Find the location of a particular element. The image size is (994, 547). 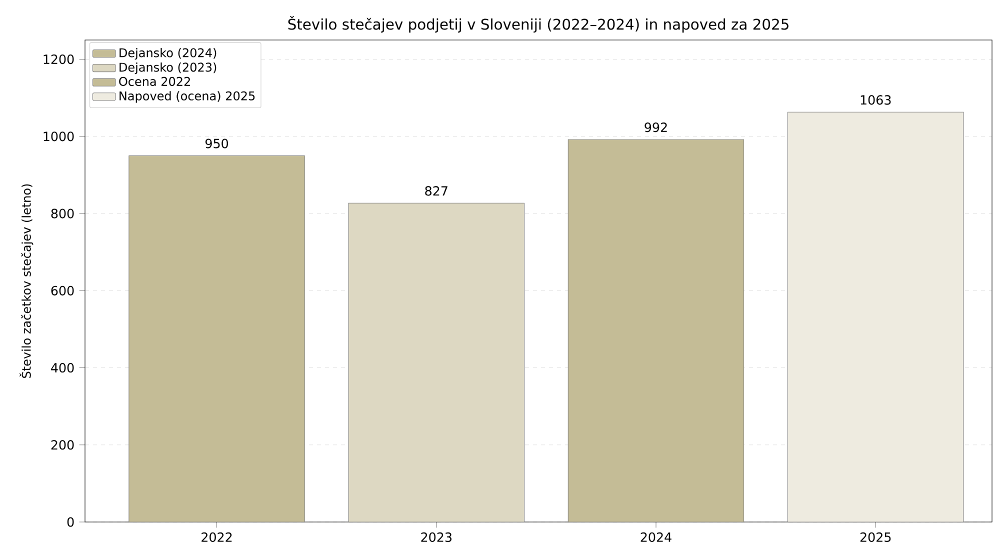

data-label: 992 is located at coordinates (655, 127).